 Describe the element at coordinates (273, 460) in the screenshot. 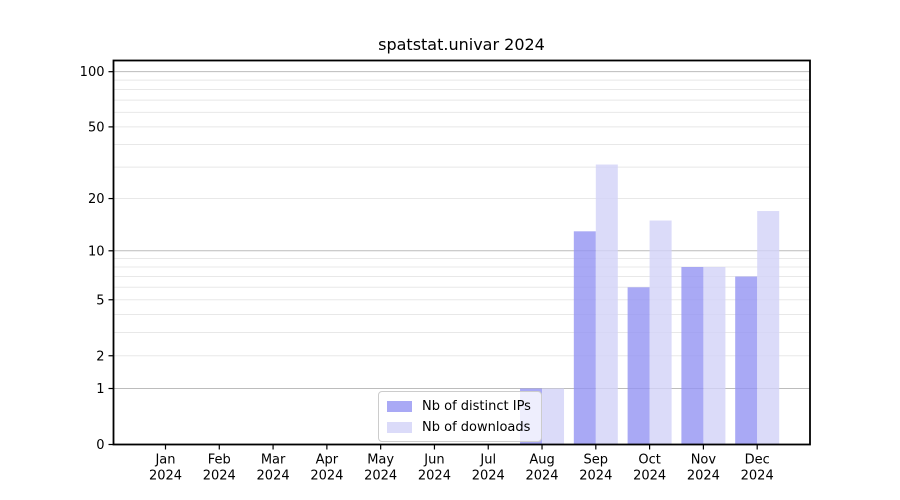

I see `x-tick-label-month: Mar` at that location.